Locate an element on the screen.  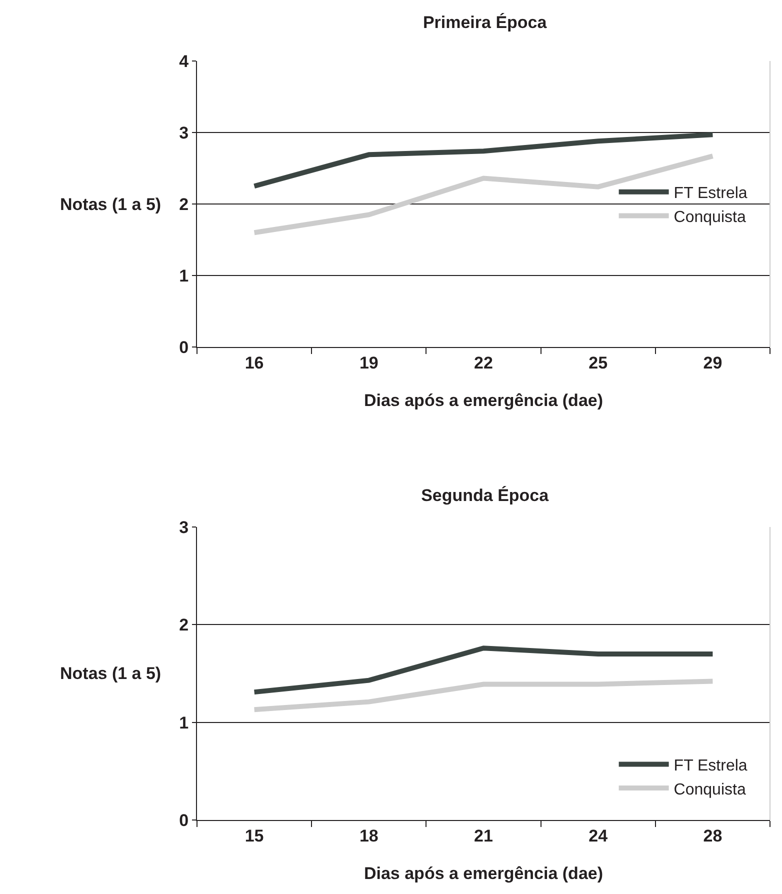
x-tick-label: 22 is located at coordinates (483, 362).